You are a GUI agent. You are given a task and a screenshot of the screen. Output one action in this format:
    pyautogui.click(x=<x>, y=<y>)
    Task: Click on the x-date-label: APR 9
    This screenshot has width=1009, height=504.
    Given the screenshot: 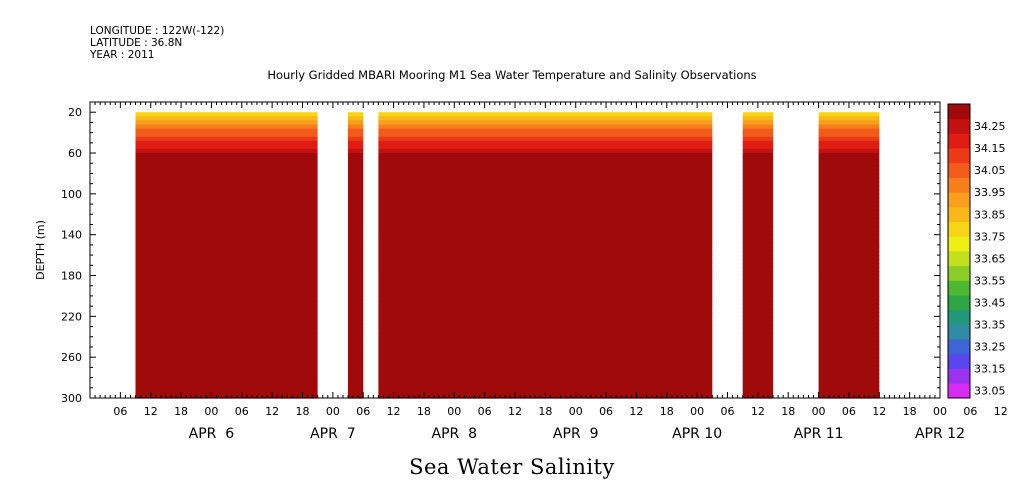 What is the action you would take?
    pyautogui.click(x=576, y=434)
    